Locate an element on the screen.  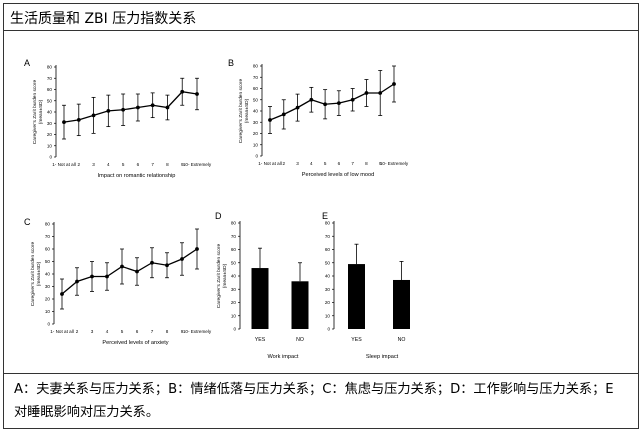
panel-e-y-tick-label: 0 is located at coordinates (328, 329).